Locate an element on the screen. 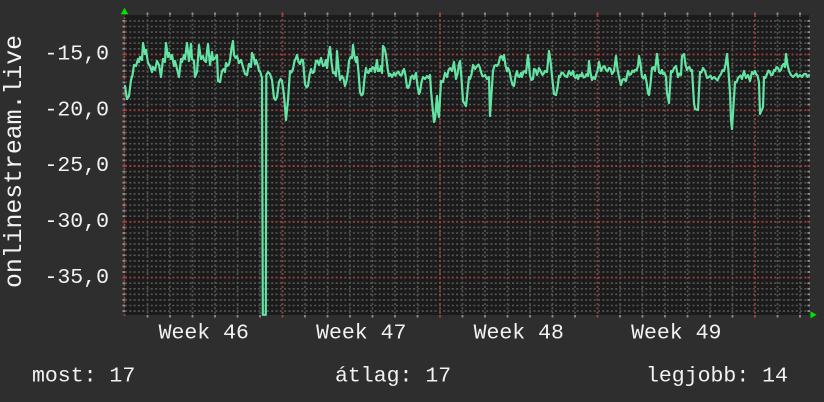 The image size is (824, 402). svg-text: Week 49 is located at coordinates (676, 334).